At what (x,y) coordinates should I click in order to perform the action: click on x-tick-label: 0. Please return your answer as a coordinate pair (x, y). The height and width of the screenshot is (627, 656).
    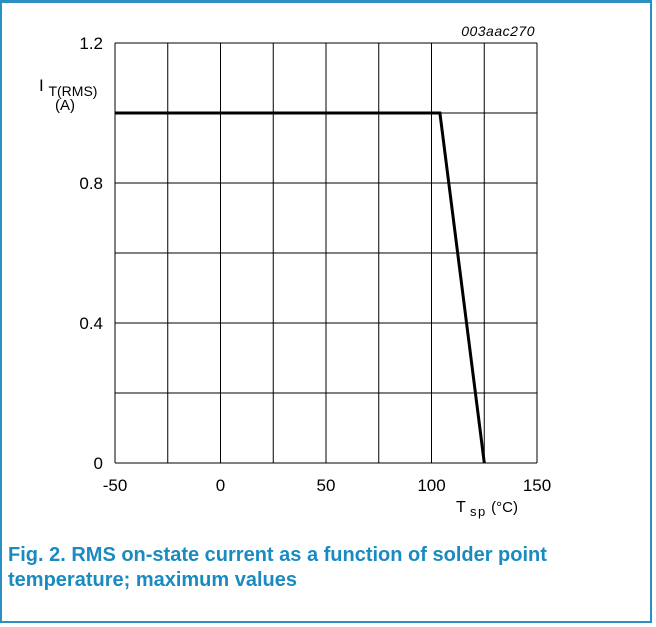
    Looking at the image, I should click on (220, 485).